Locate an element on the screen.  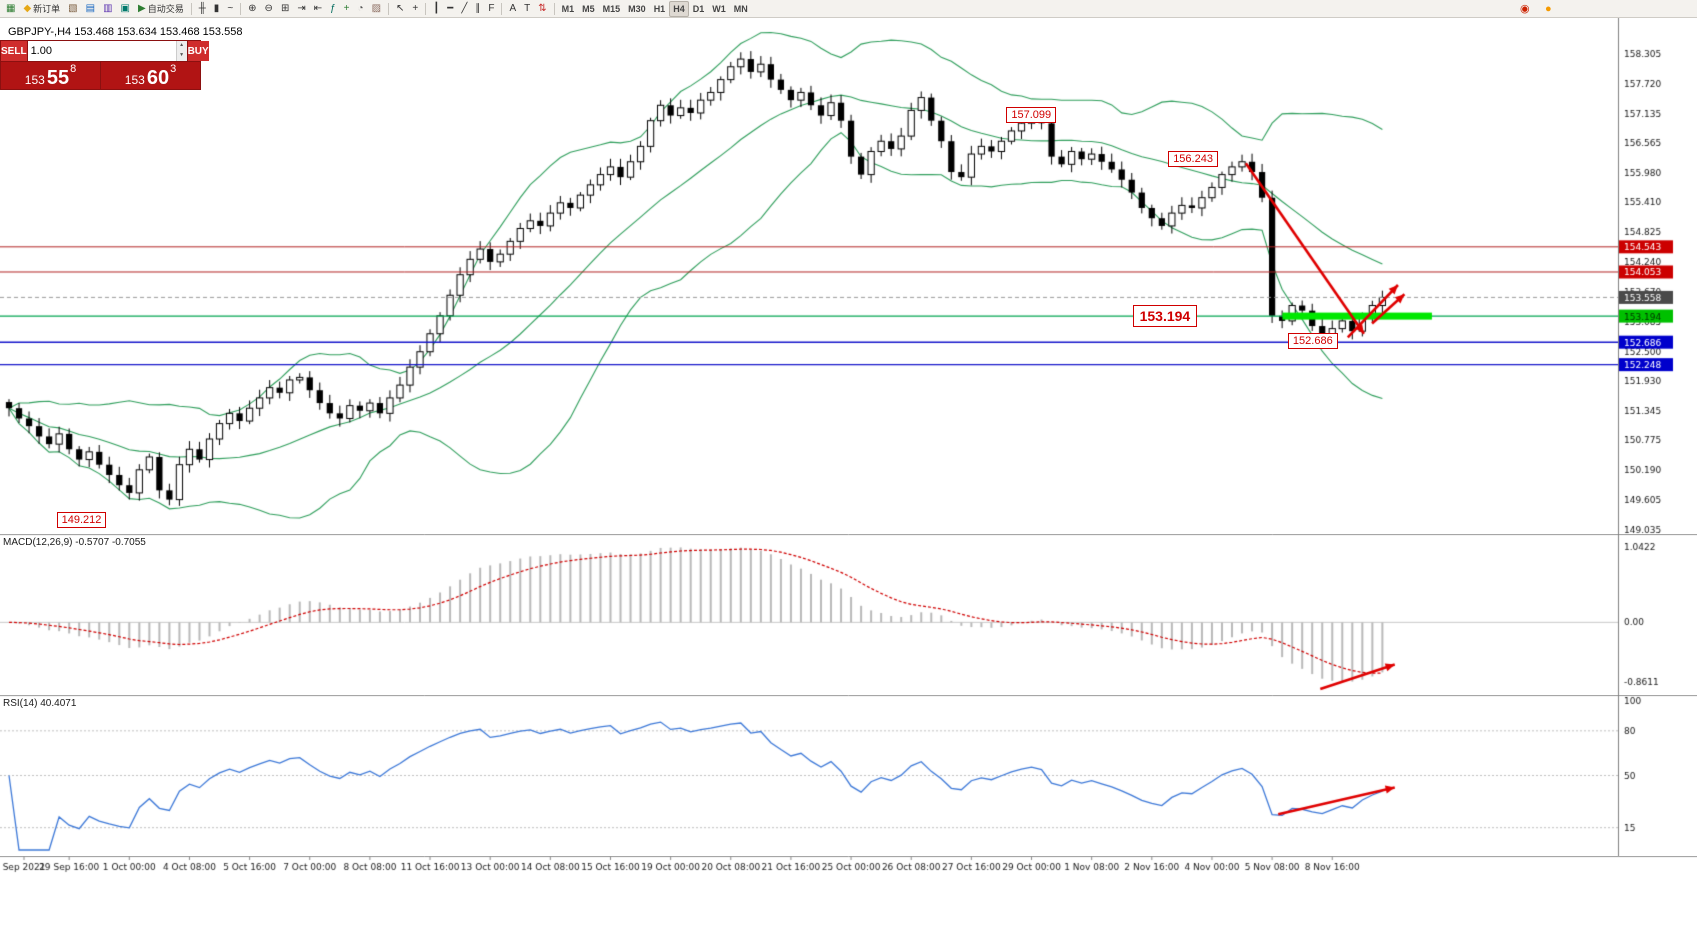
new-chart-icon: ▦ is located at coordinates (11, 8).